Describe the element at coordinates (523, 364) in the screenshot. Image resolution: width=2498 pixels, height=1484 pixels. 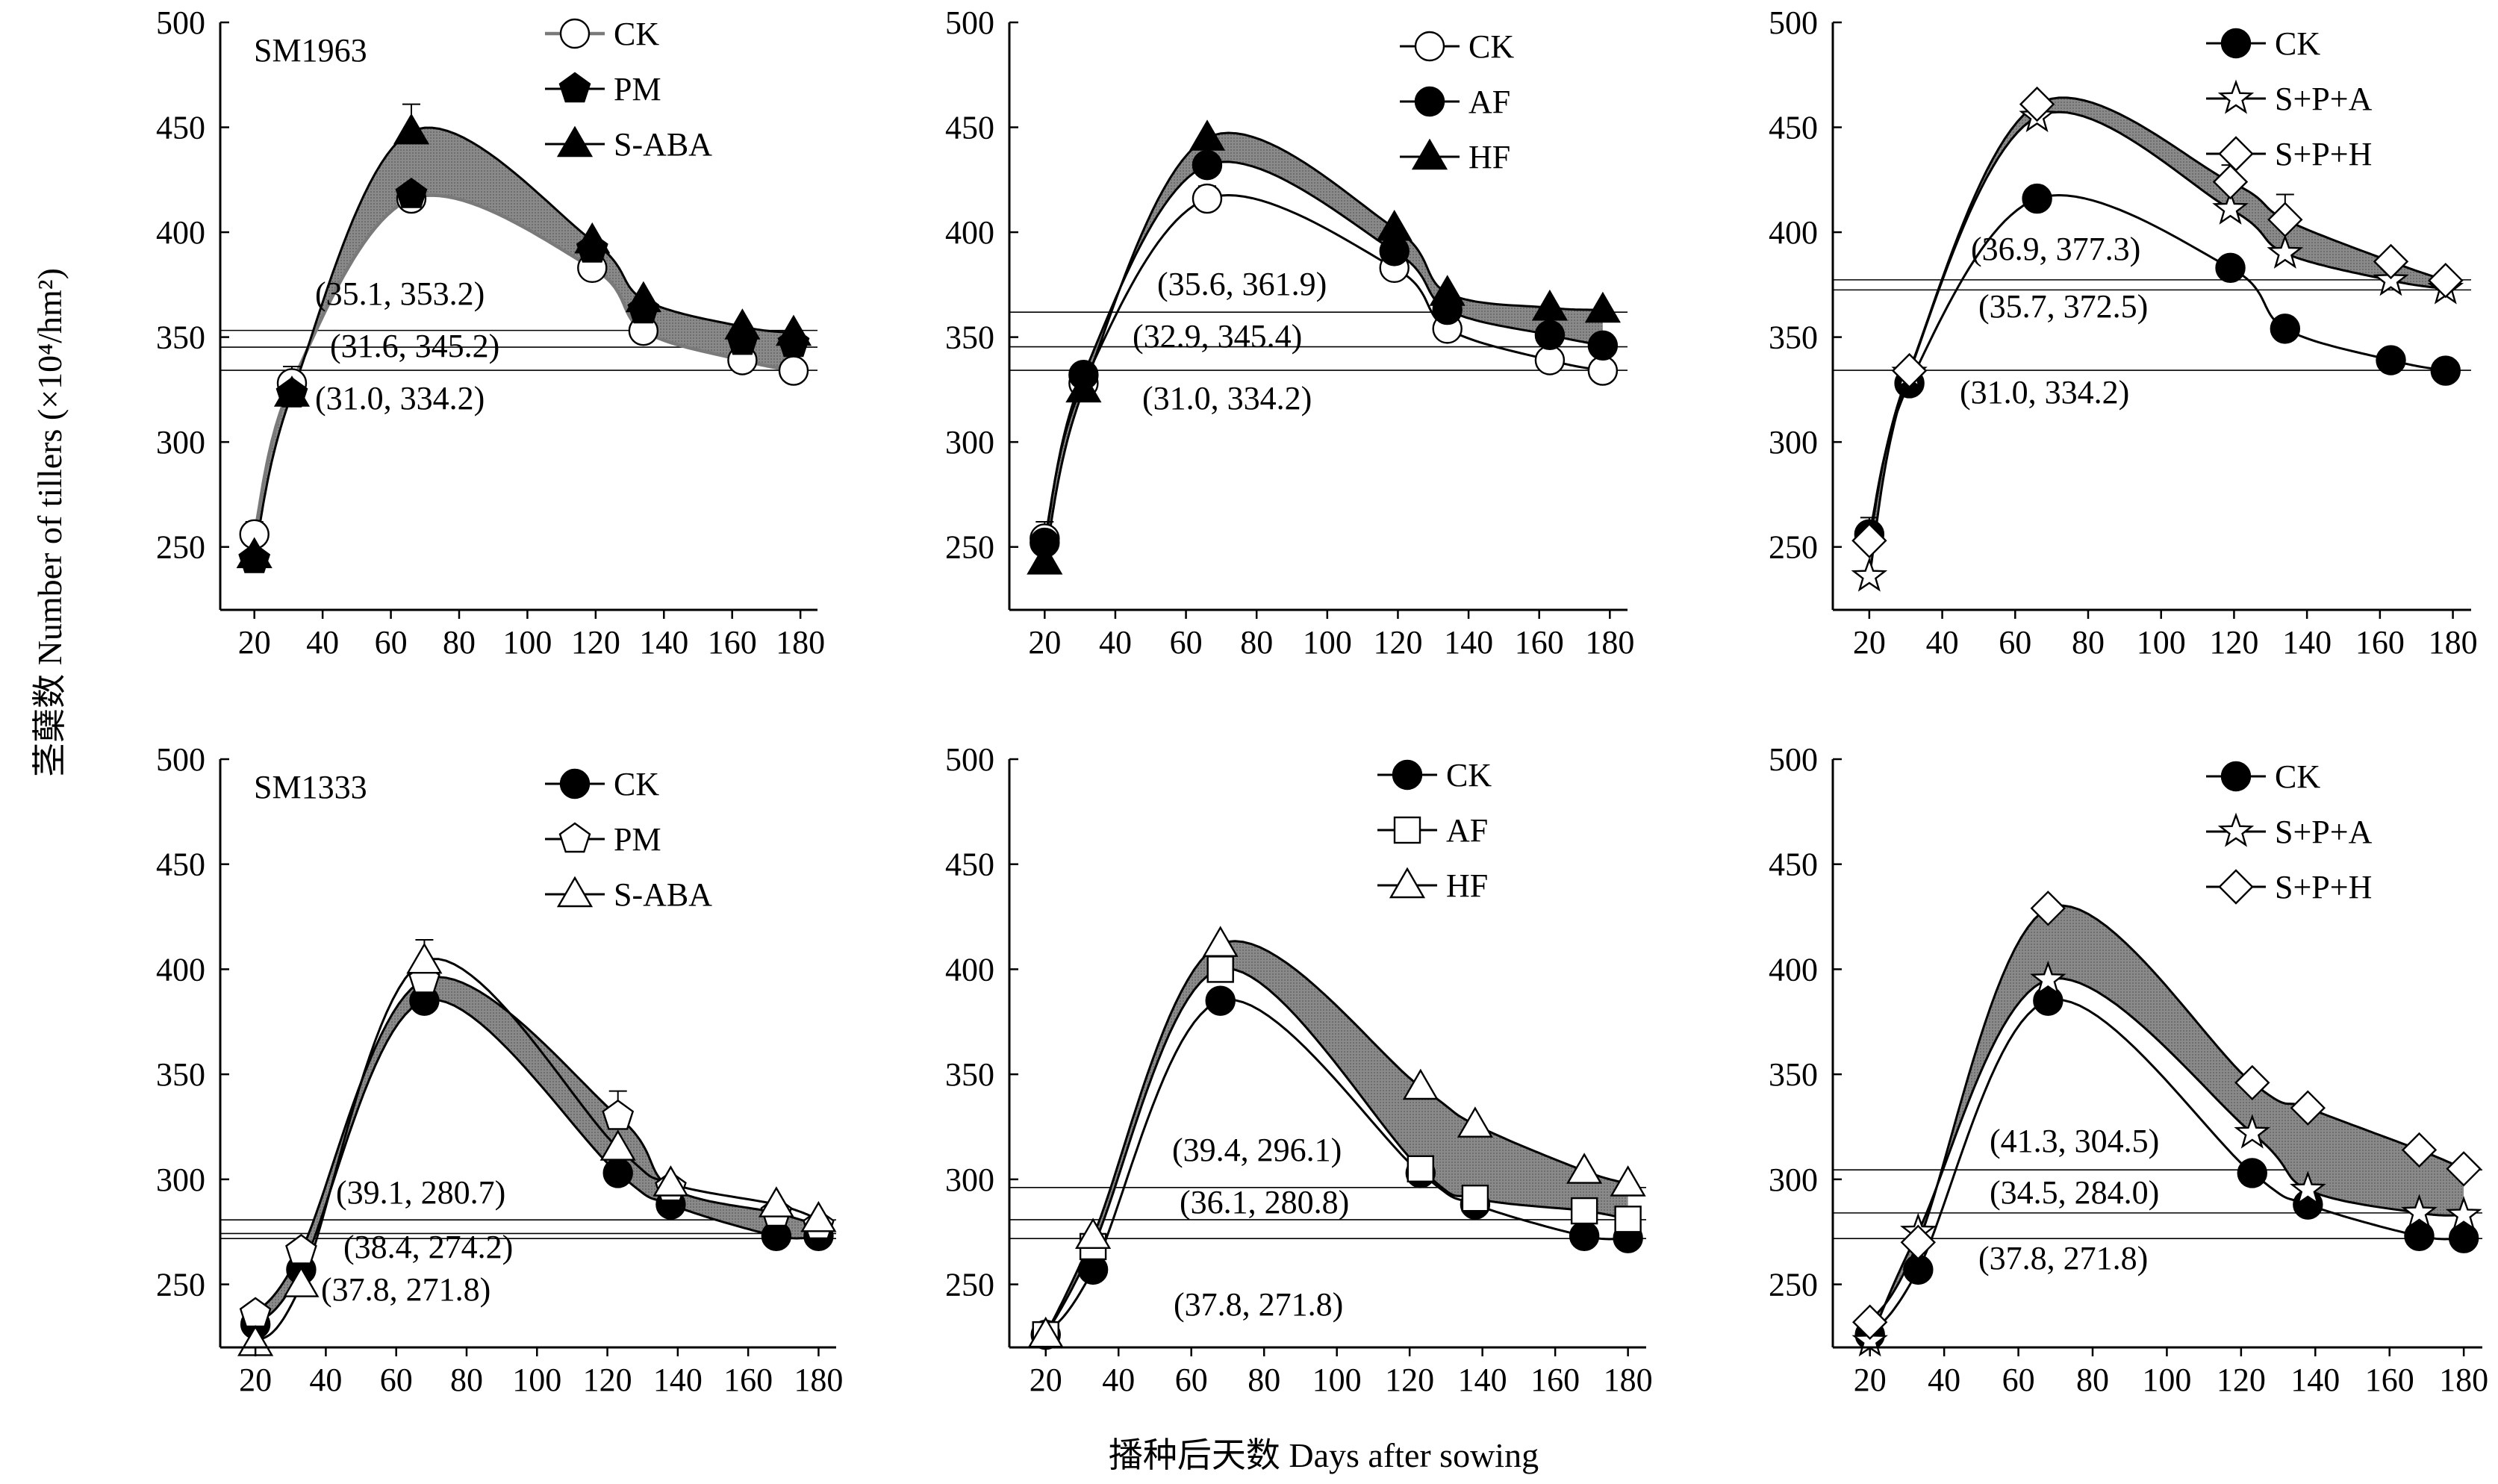
I see `series-line-ck` at that location.